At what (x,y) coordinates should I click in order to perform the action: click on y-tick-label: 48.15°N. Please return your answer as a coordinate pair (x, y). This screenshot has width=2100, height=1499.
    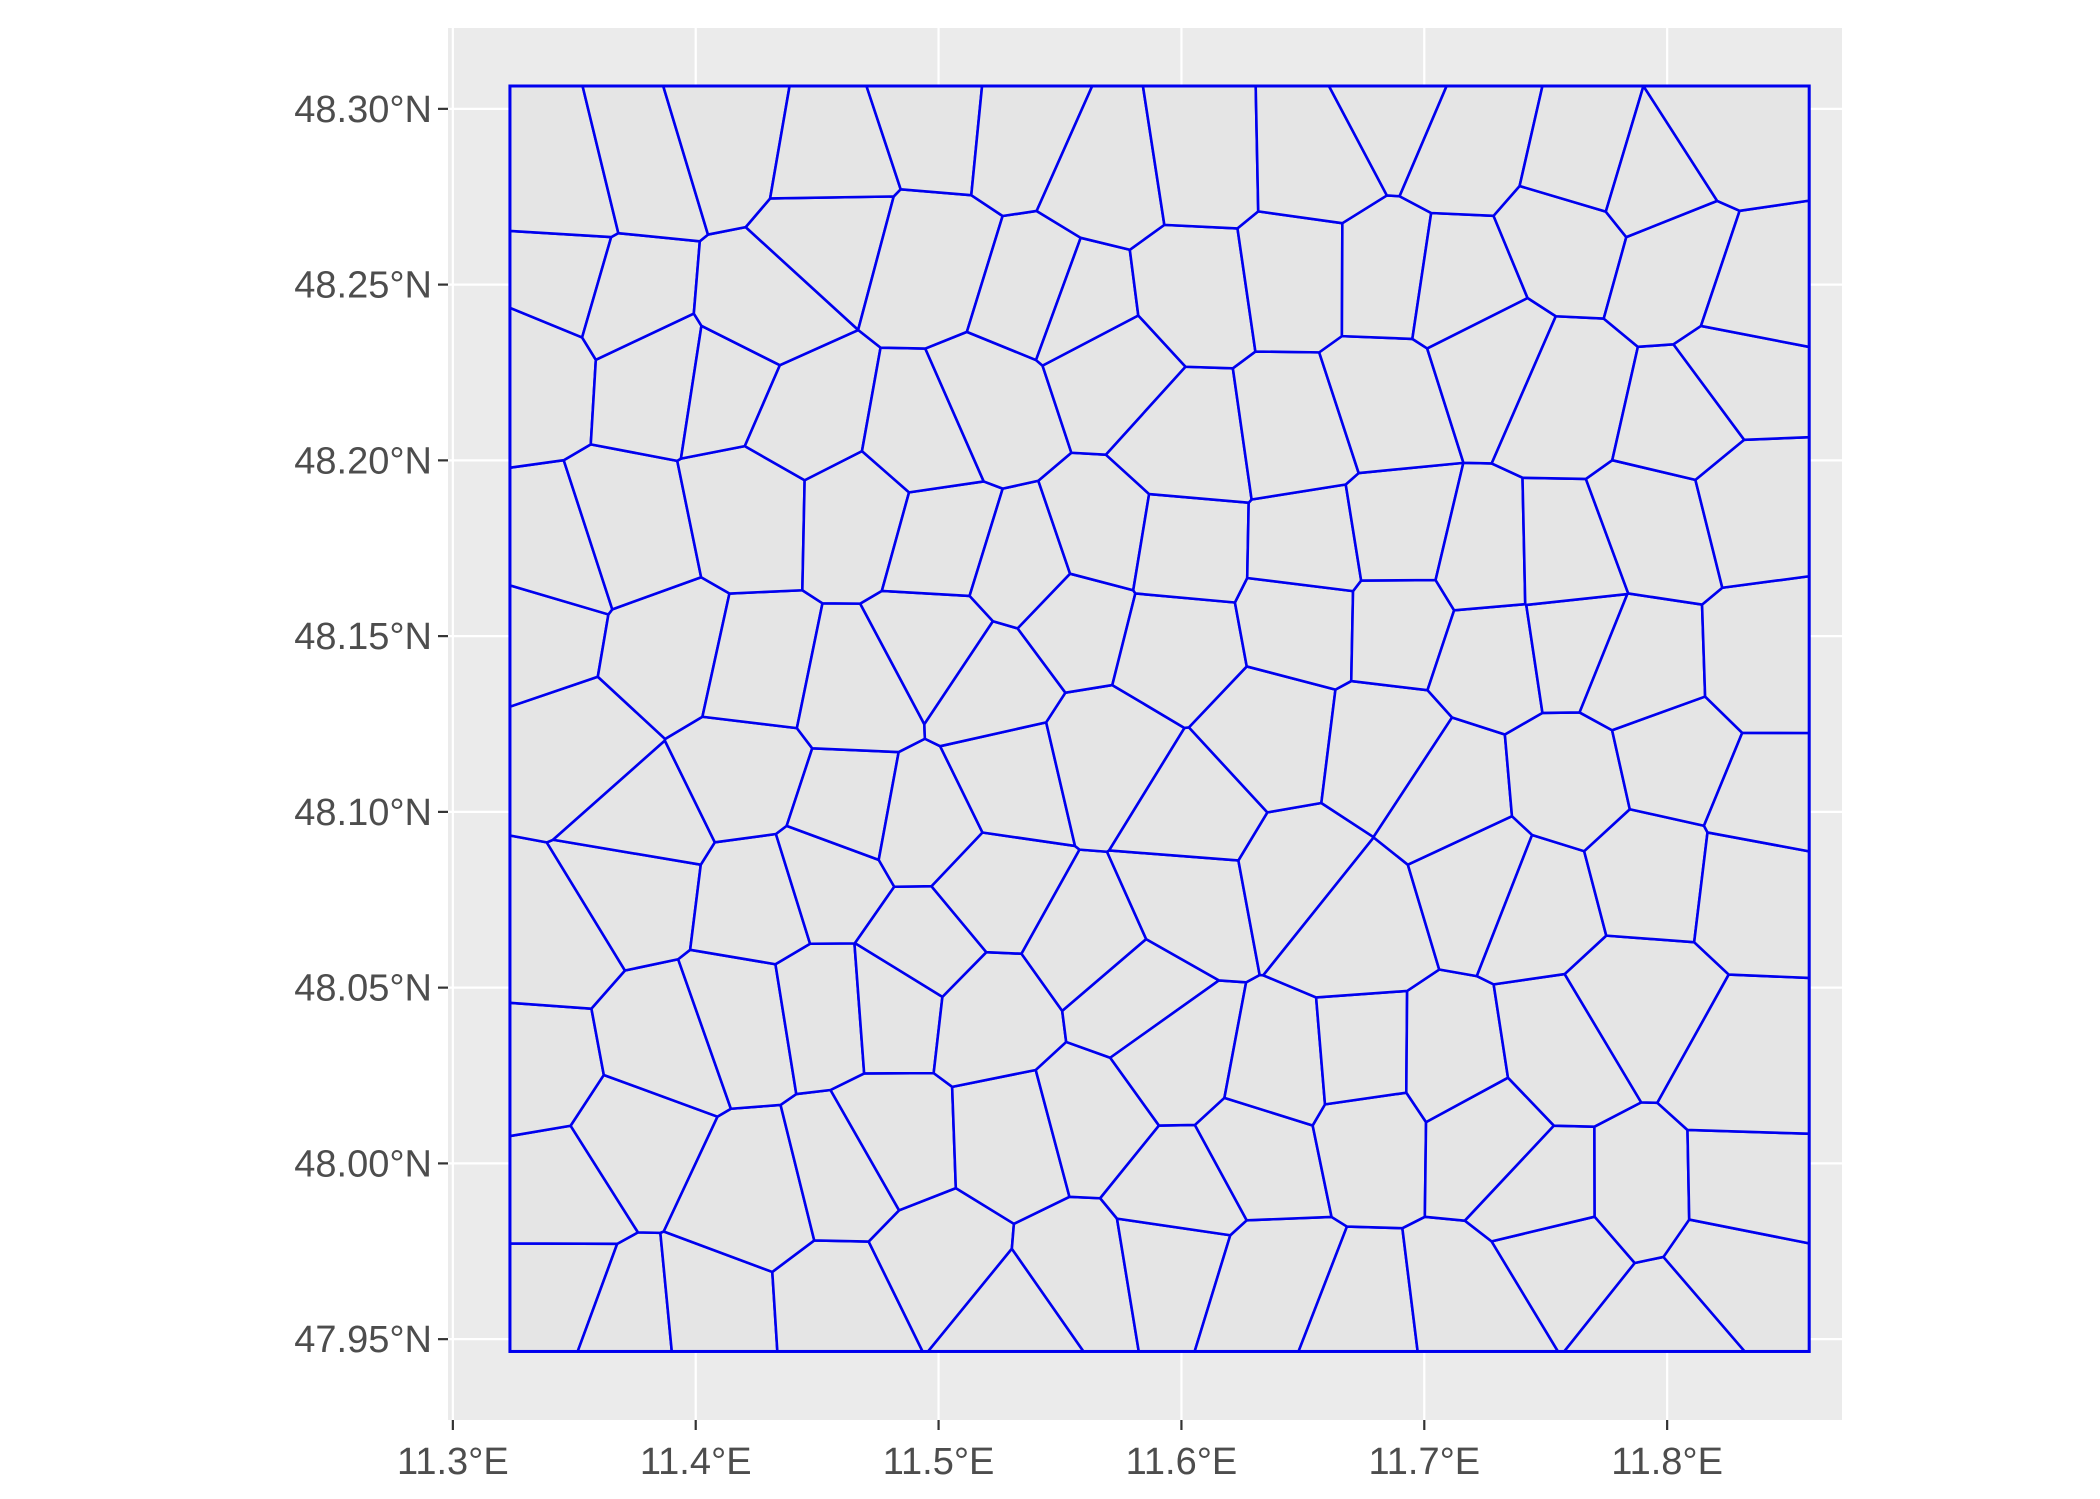
    Looking at the image, I should click on (363, 637).